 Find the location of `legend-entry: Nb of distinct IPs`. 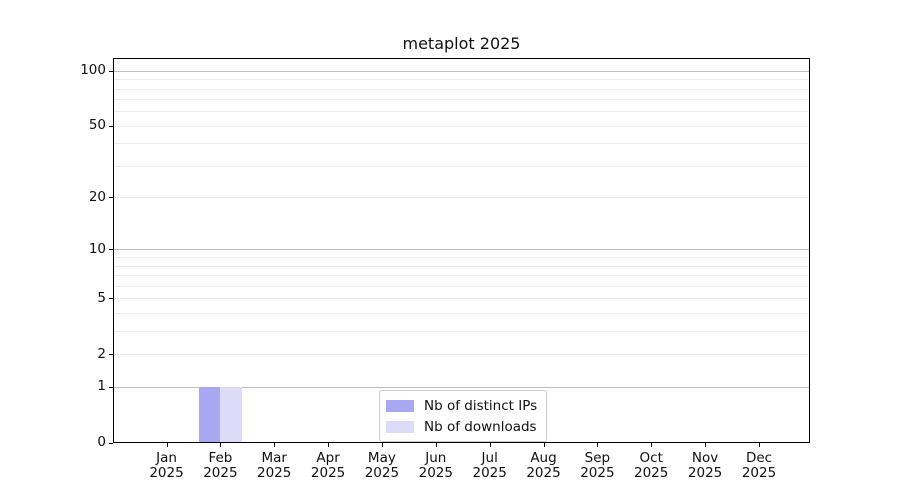

legend-entry: Nb of distinct IPs is located at coordinates (461, 405).